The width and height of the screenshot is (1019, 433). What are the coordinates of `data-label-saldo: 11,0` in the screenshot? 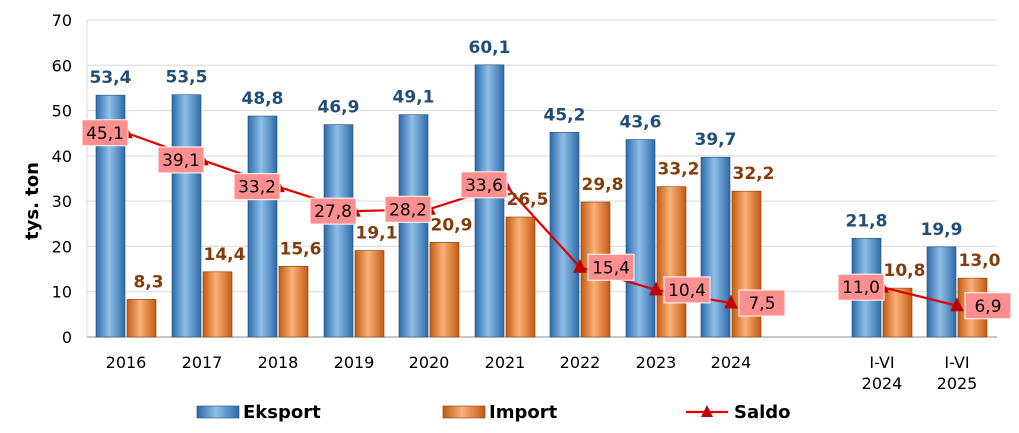 It's located at (861, 288).